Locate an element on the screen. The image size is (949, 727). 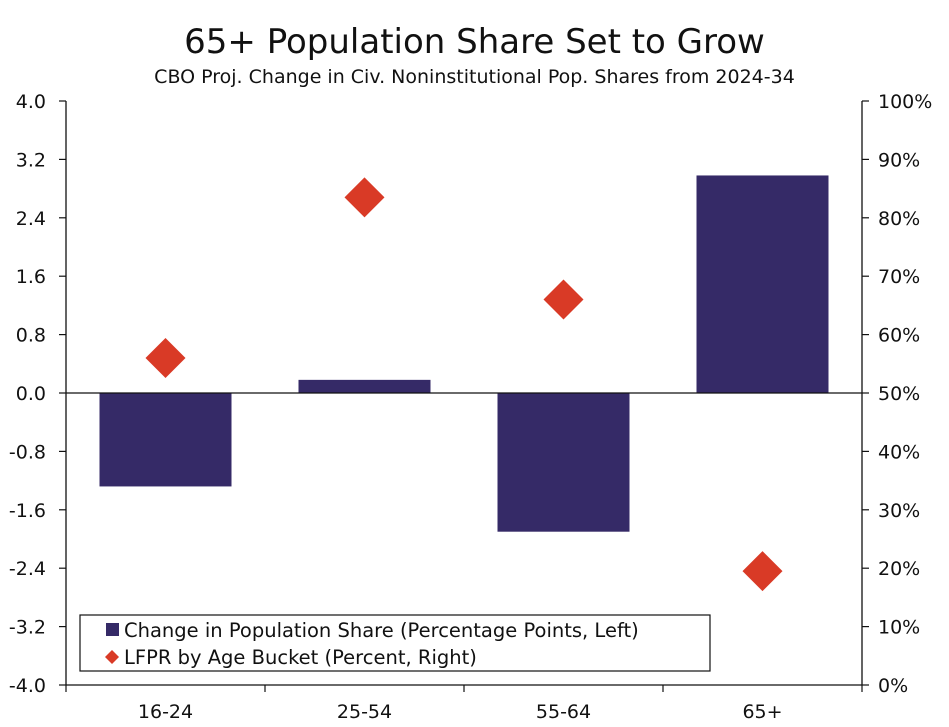
right-axis-tick-label: 30% is located at coordinates (899, 511).